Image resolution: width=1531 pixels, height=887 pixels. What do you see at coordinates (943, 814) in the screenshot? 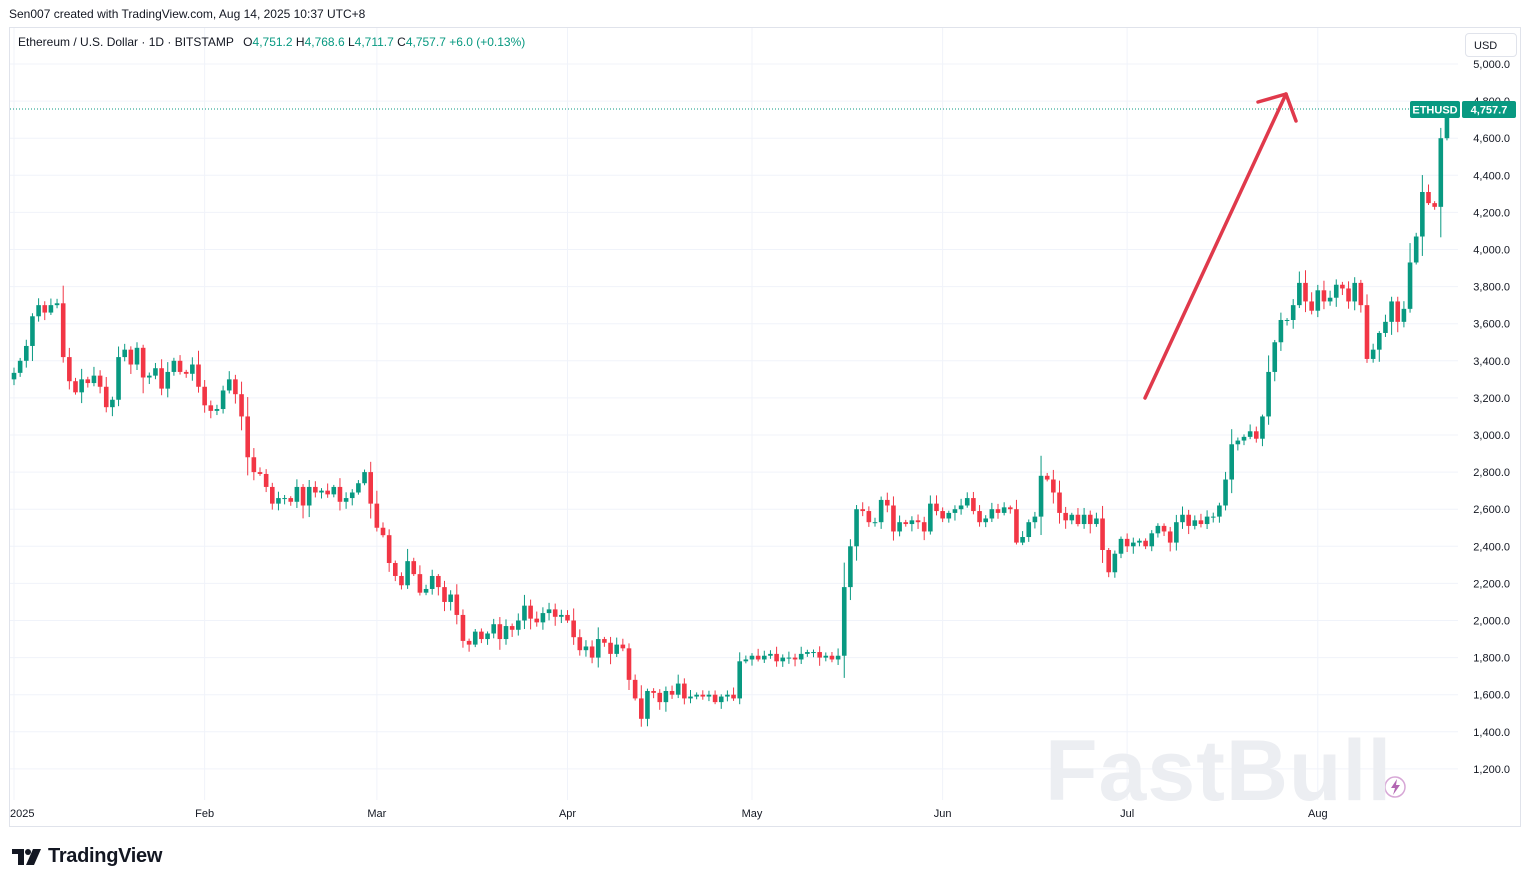
I see `time-tick-label: Jun` at bounding box center [943, 814].